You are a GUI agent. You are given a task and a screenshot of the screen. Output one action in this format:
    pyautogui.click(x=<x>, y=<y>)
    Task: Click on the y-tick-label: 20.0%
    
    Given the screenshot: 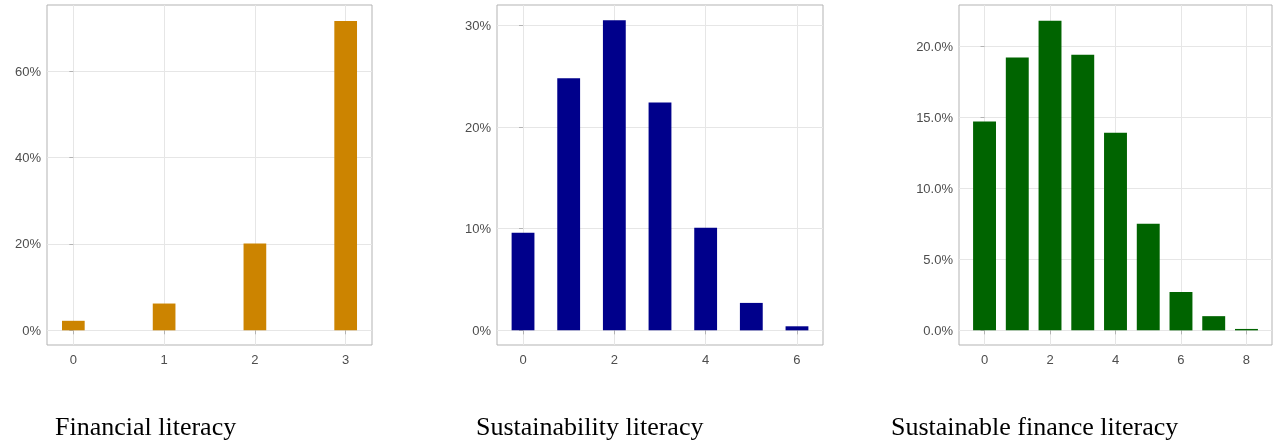 What is the action you would take?
    pyautogui.click(x=935, y=46)
    